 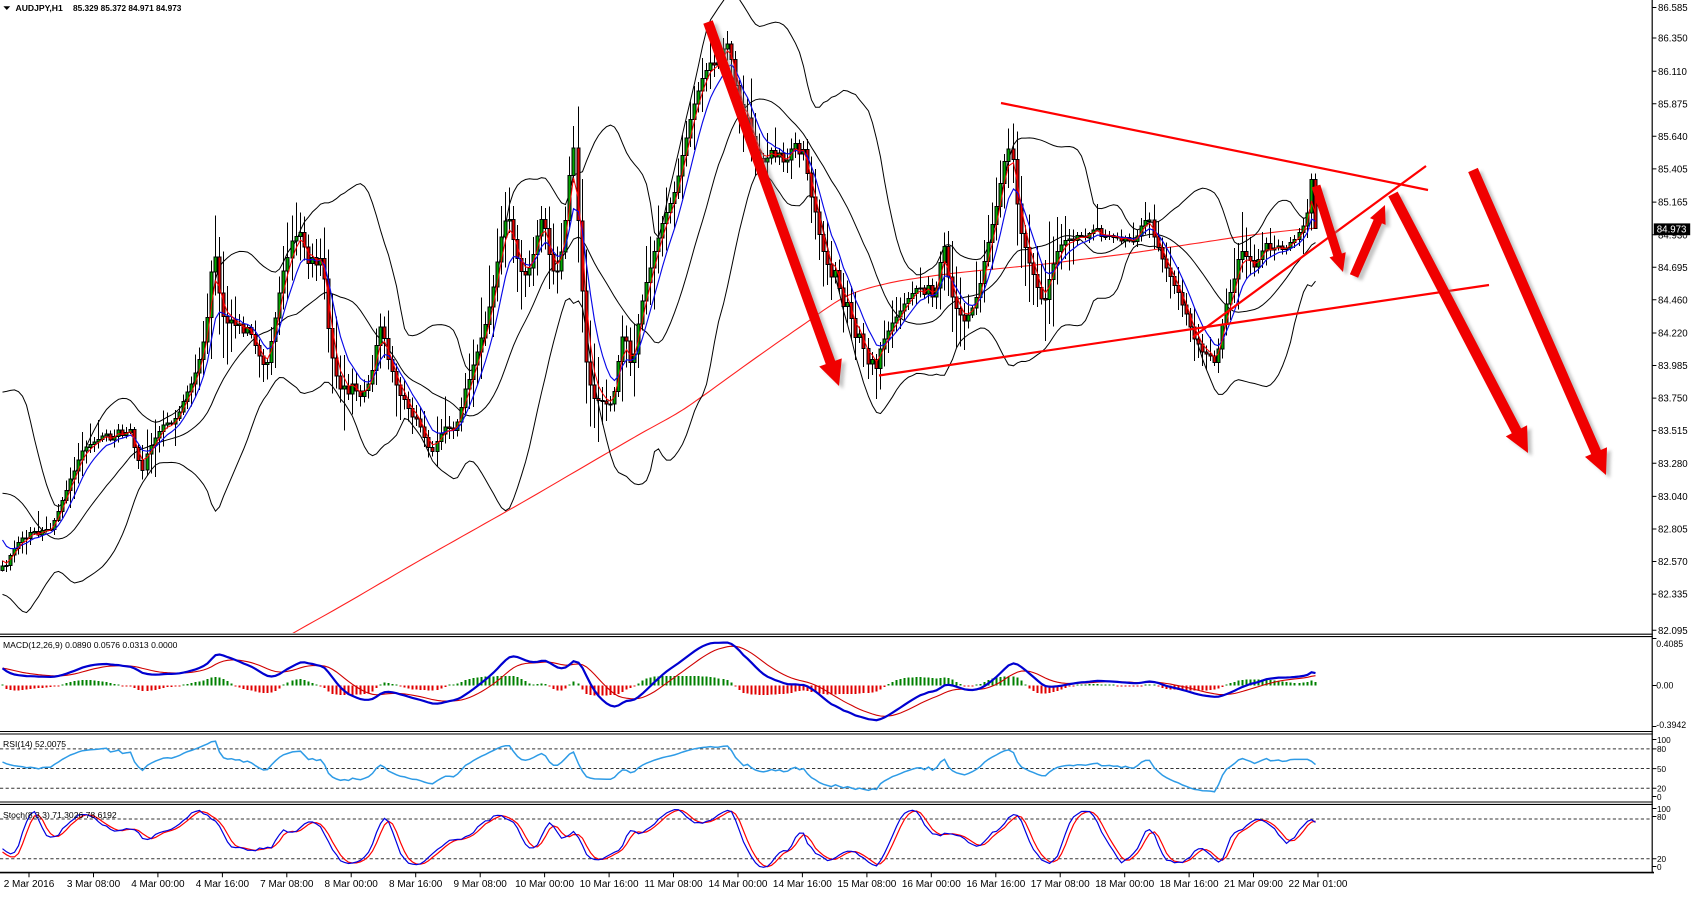 I want to click on svg-text: 3 Mar 08:00, so click(x=94, y=884).